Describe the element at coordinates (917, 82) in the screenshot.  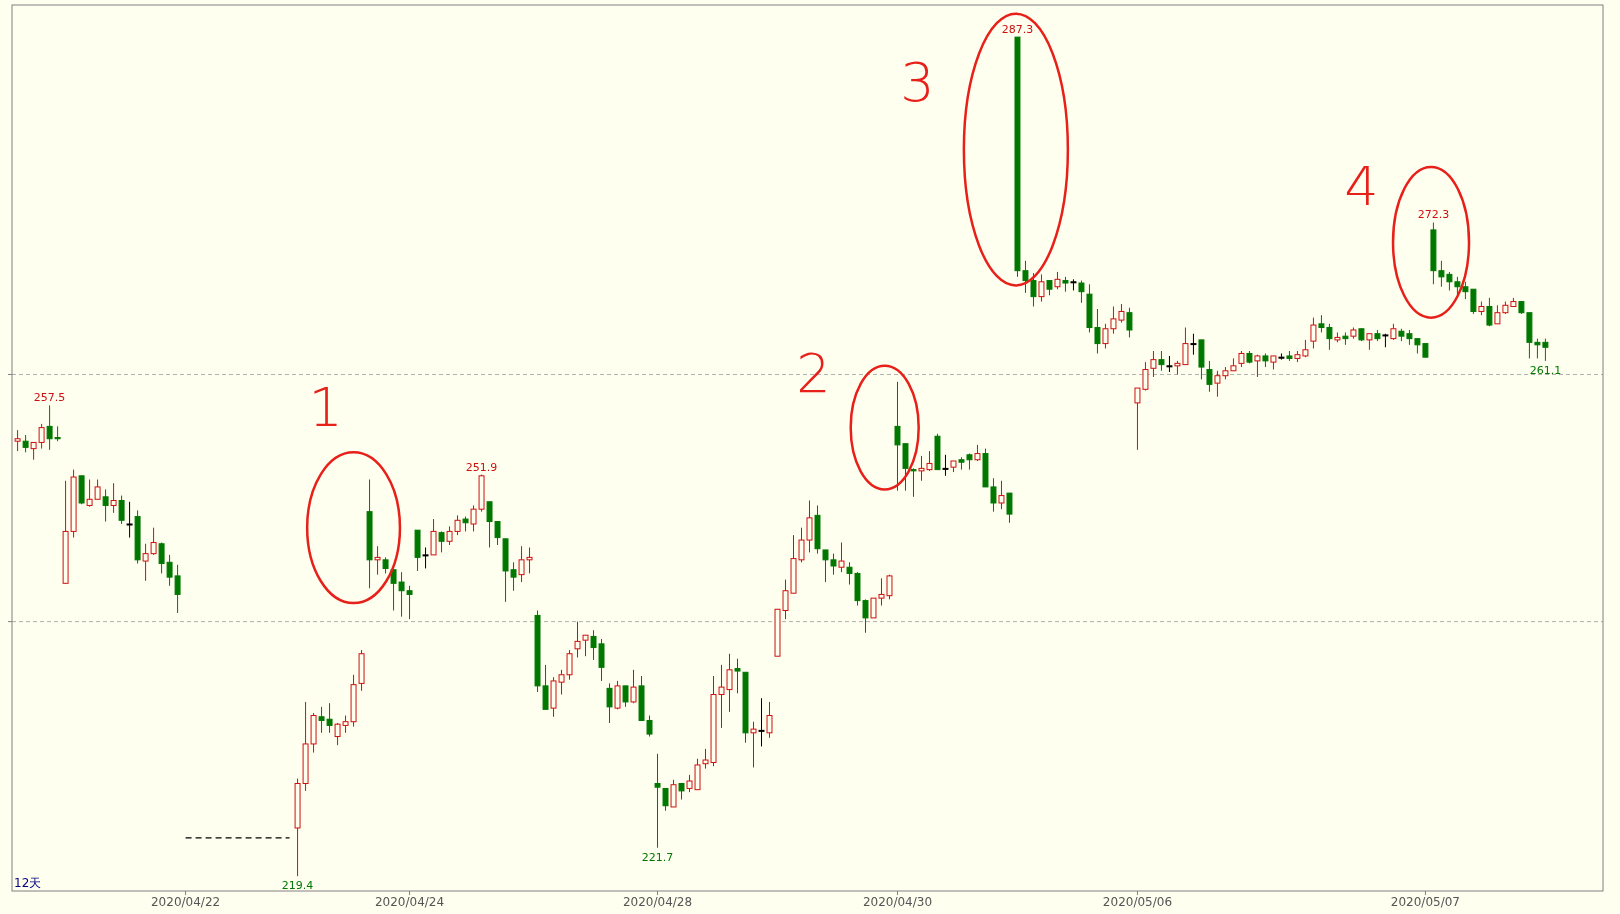
I see `annotation: 3` at that location.